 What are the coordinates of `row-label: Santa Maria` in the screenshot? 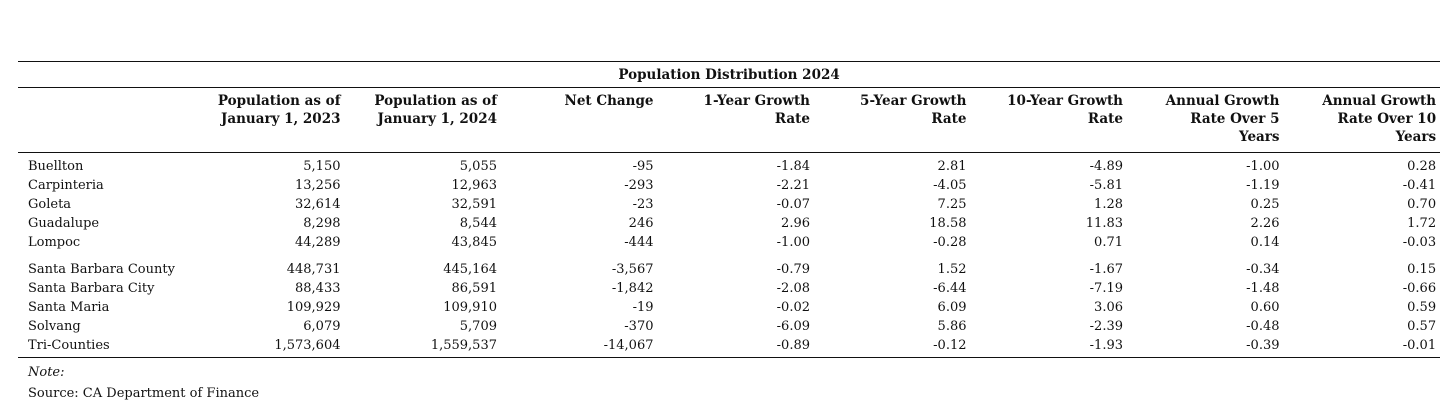 It's located at (69, 307).